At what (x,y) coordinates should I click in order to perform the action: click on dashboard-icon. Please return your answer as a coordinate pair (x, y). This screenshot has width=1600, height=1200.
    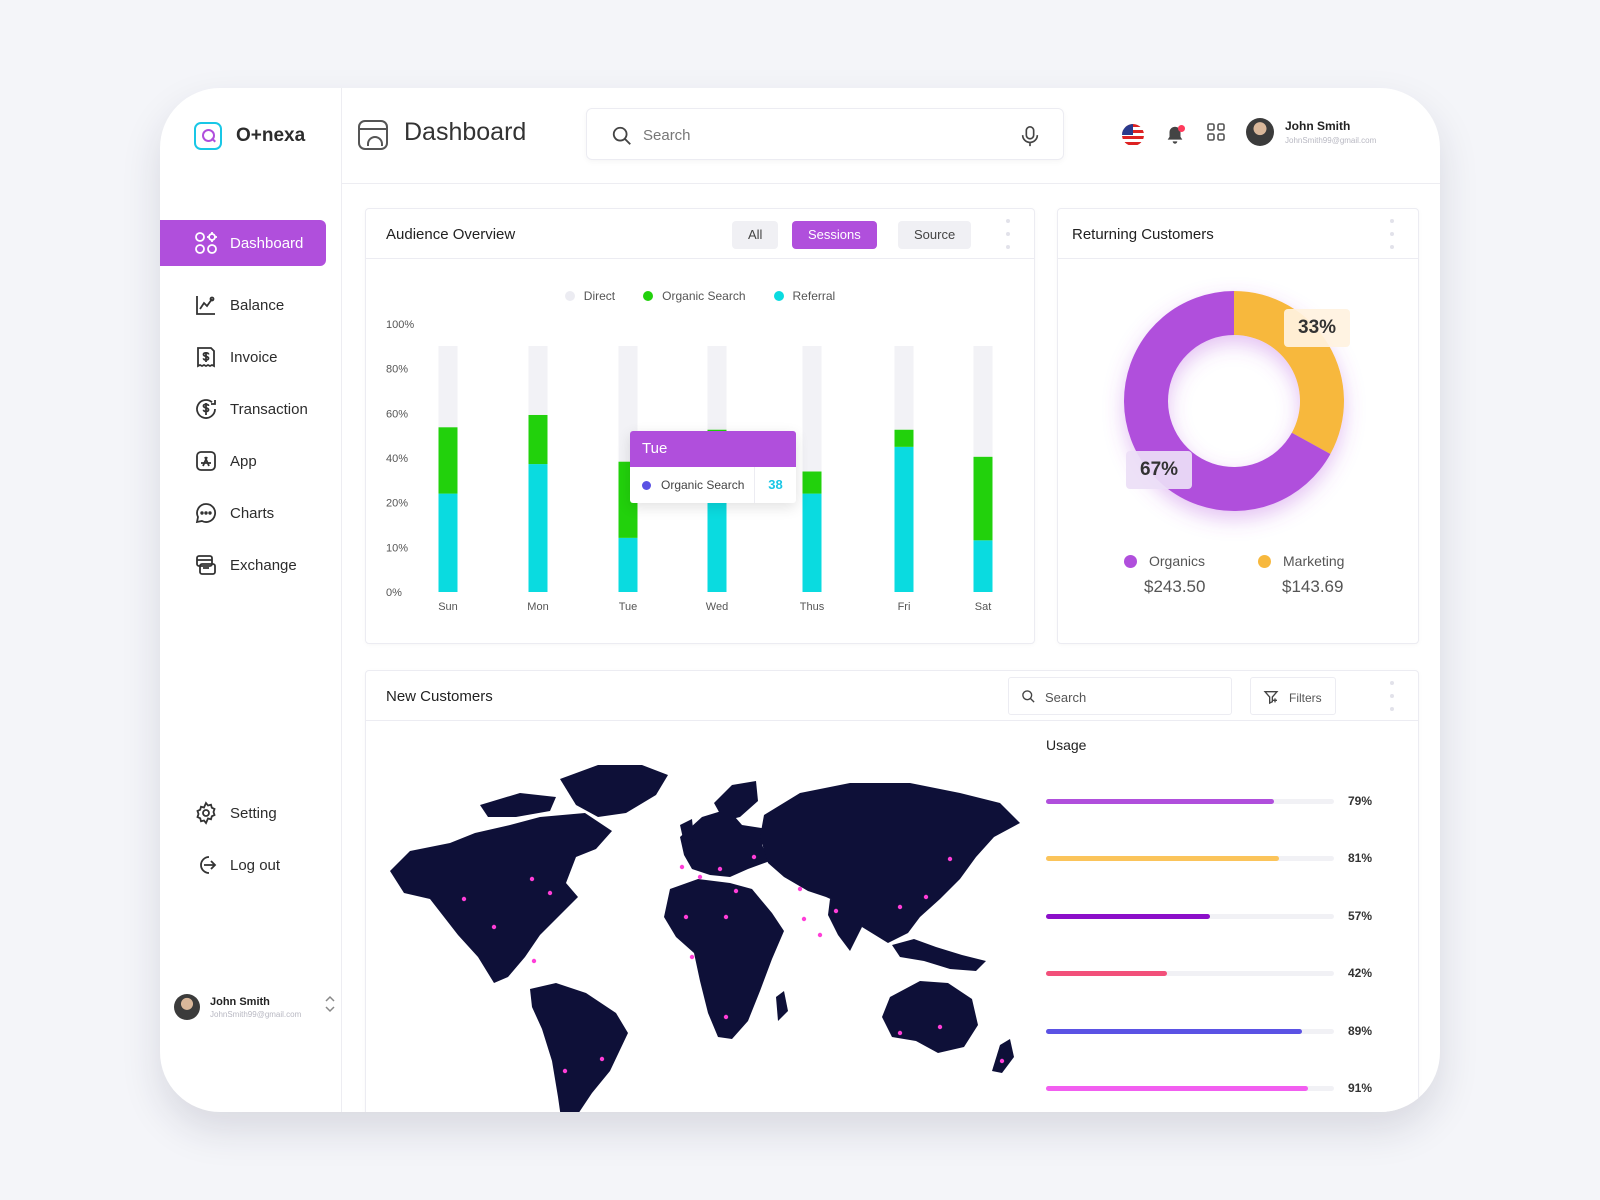
    Looking at the image, I should click on (206, 243).